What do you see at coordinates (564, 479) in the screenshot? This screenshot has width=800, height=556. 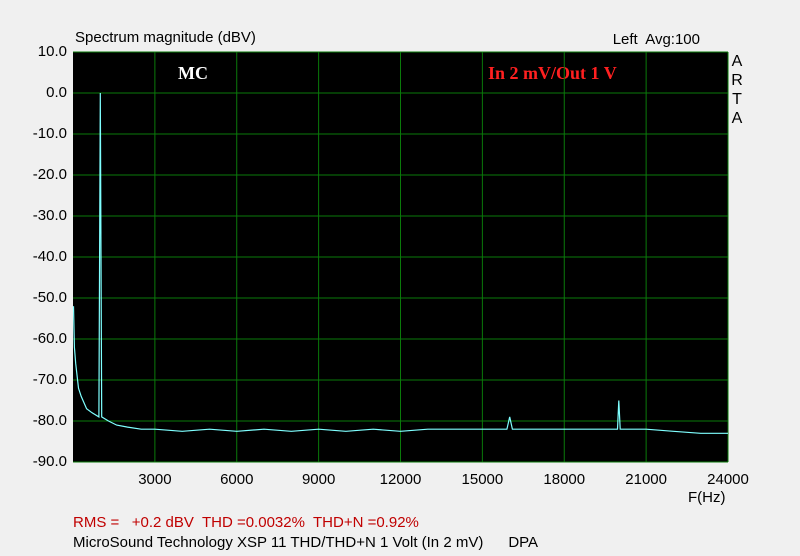 I see `x-tick-label: 18000` at bounding box center [564, 479].